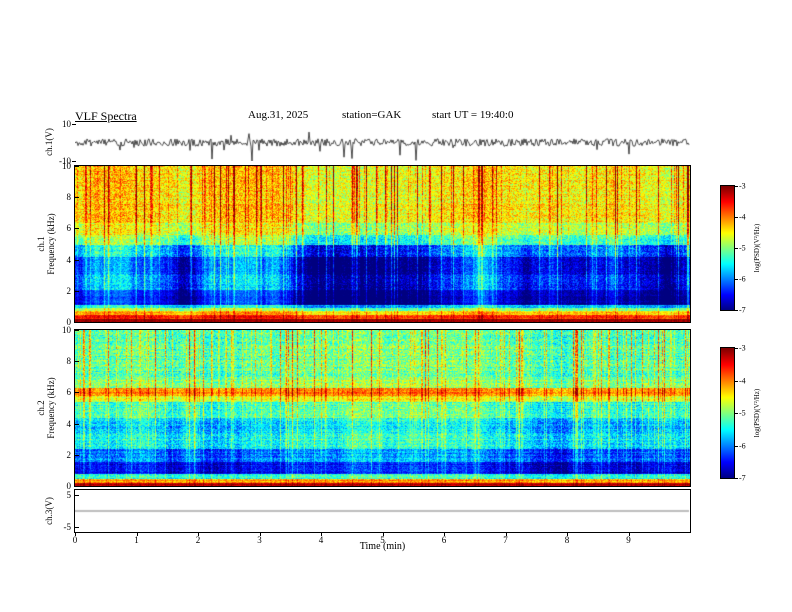 This screenshot has width=792, height=612. Describe the element at coordinates (106, 116) in the screenshot. I see `figure-title: VLF Spectra` at that location.